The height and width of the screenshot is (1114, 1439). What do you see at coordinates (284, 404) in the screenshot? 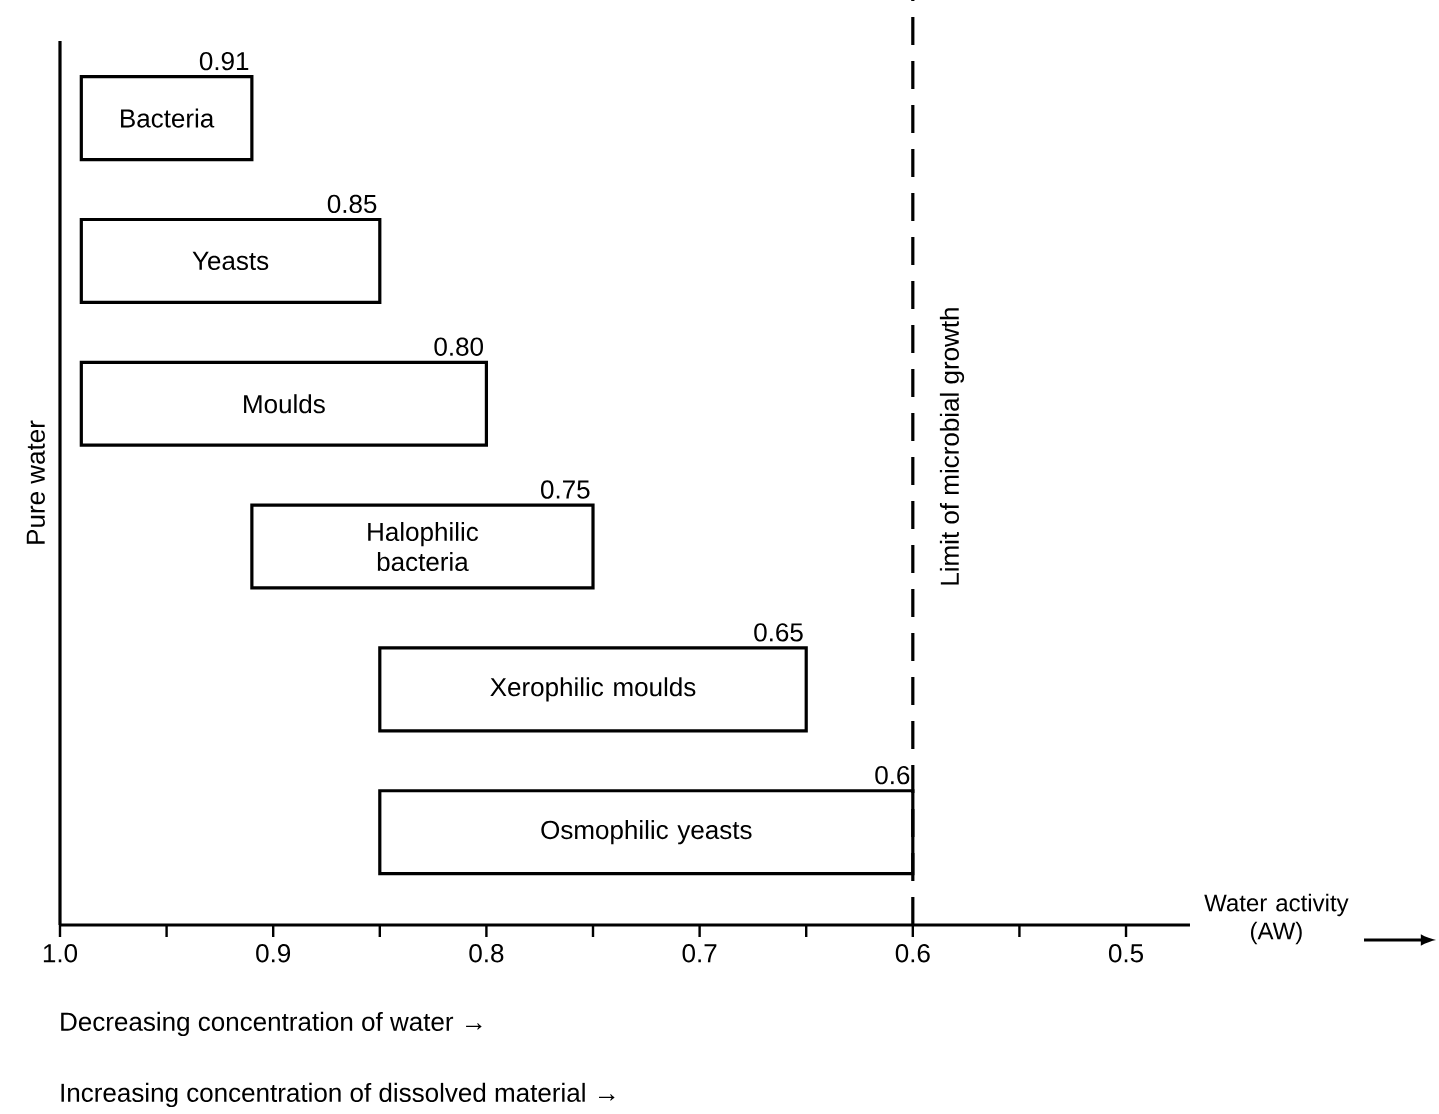
I see `y-tick-label: Moulds` at bounding box center [284, 404].